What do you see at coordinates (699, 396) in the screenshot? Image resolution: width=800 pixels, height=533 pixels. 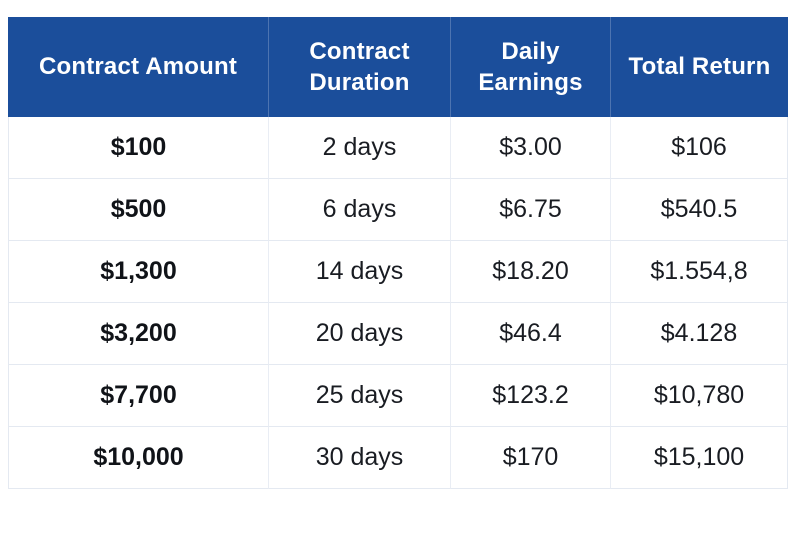 I see `cell-total: $10,780` at bounding box center [699, 396].